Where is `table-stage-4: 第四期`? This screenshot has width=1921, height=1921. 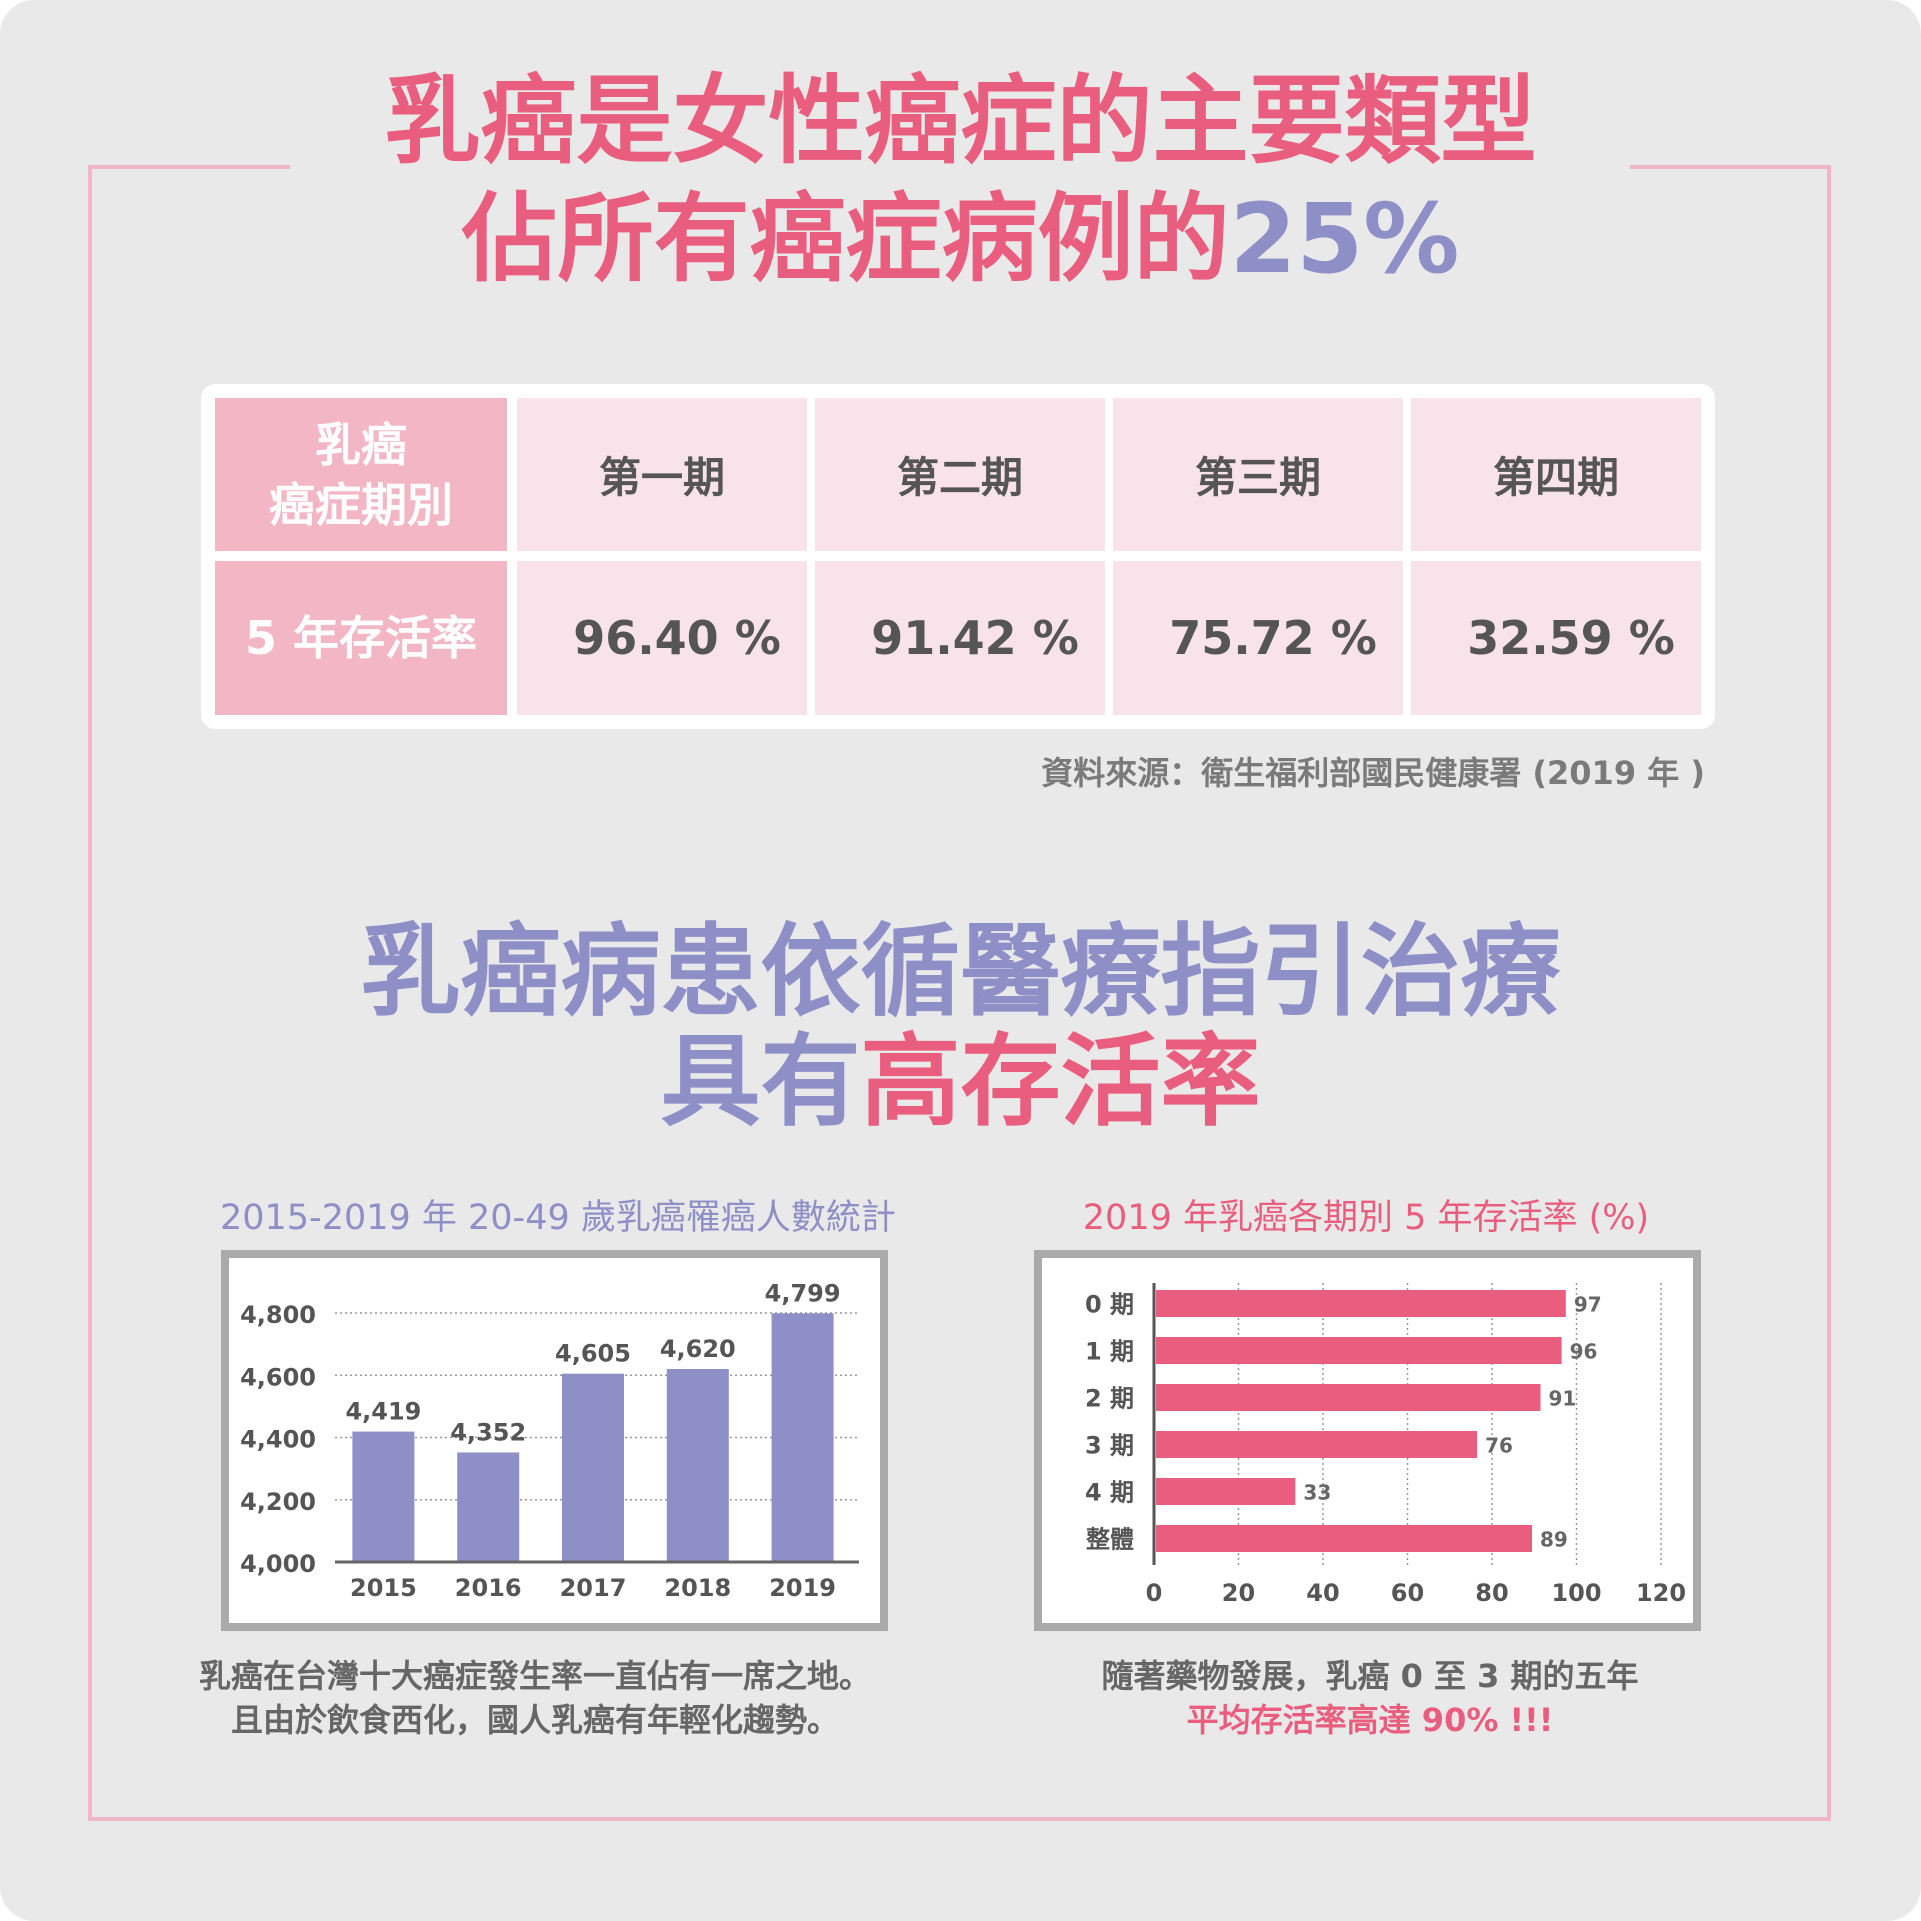
table-stage-4: 第四期 is located at coordinates (1556, 474).